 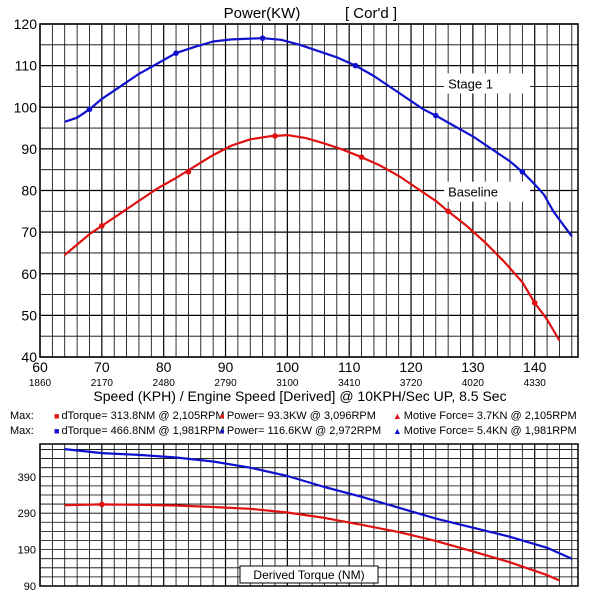 What do you see at coordinates (164, 367) in the screenshot?
I see `x-tick-label: 80` at bounding box center [164, 367].